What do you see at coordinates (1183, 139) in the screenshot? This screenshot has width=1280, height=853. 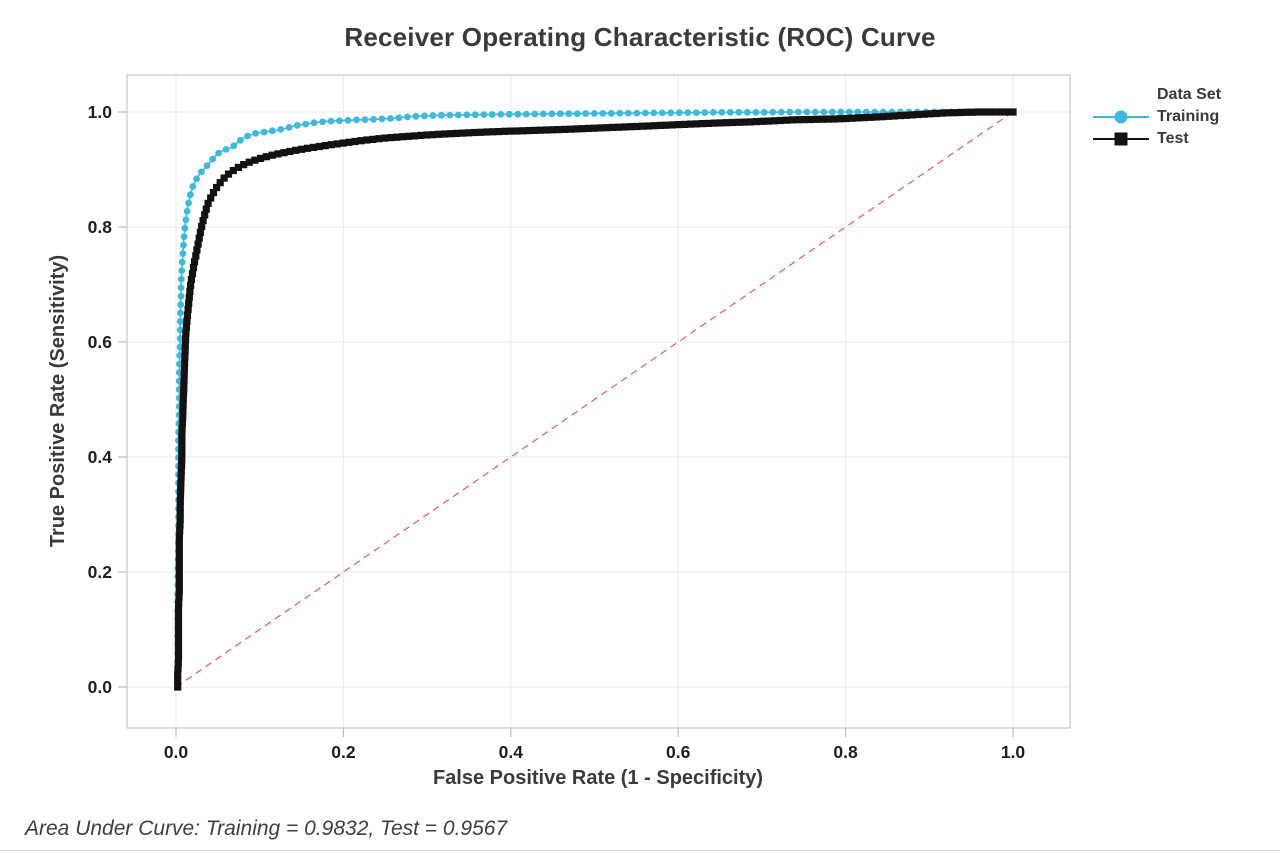 I see `legend-item-test: Test` at bounding box center [1183, 139].